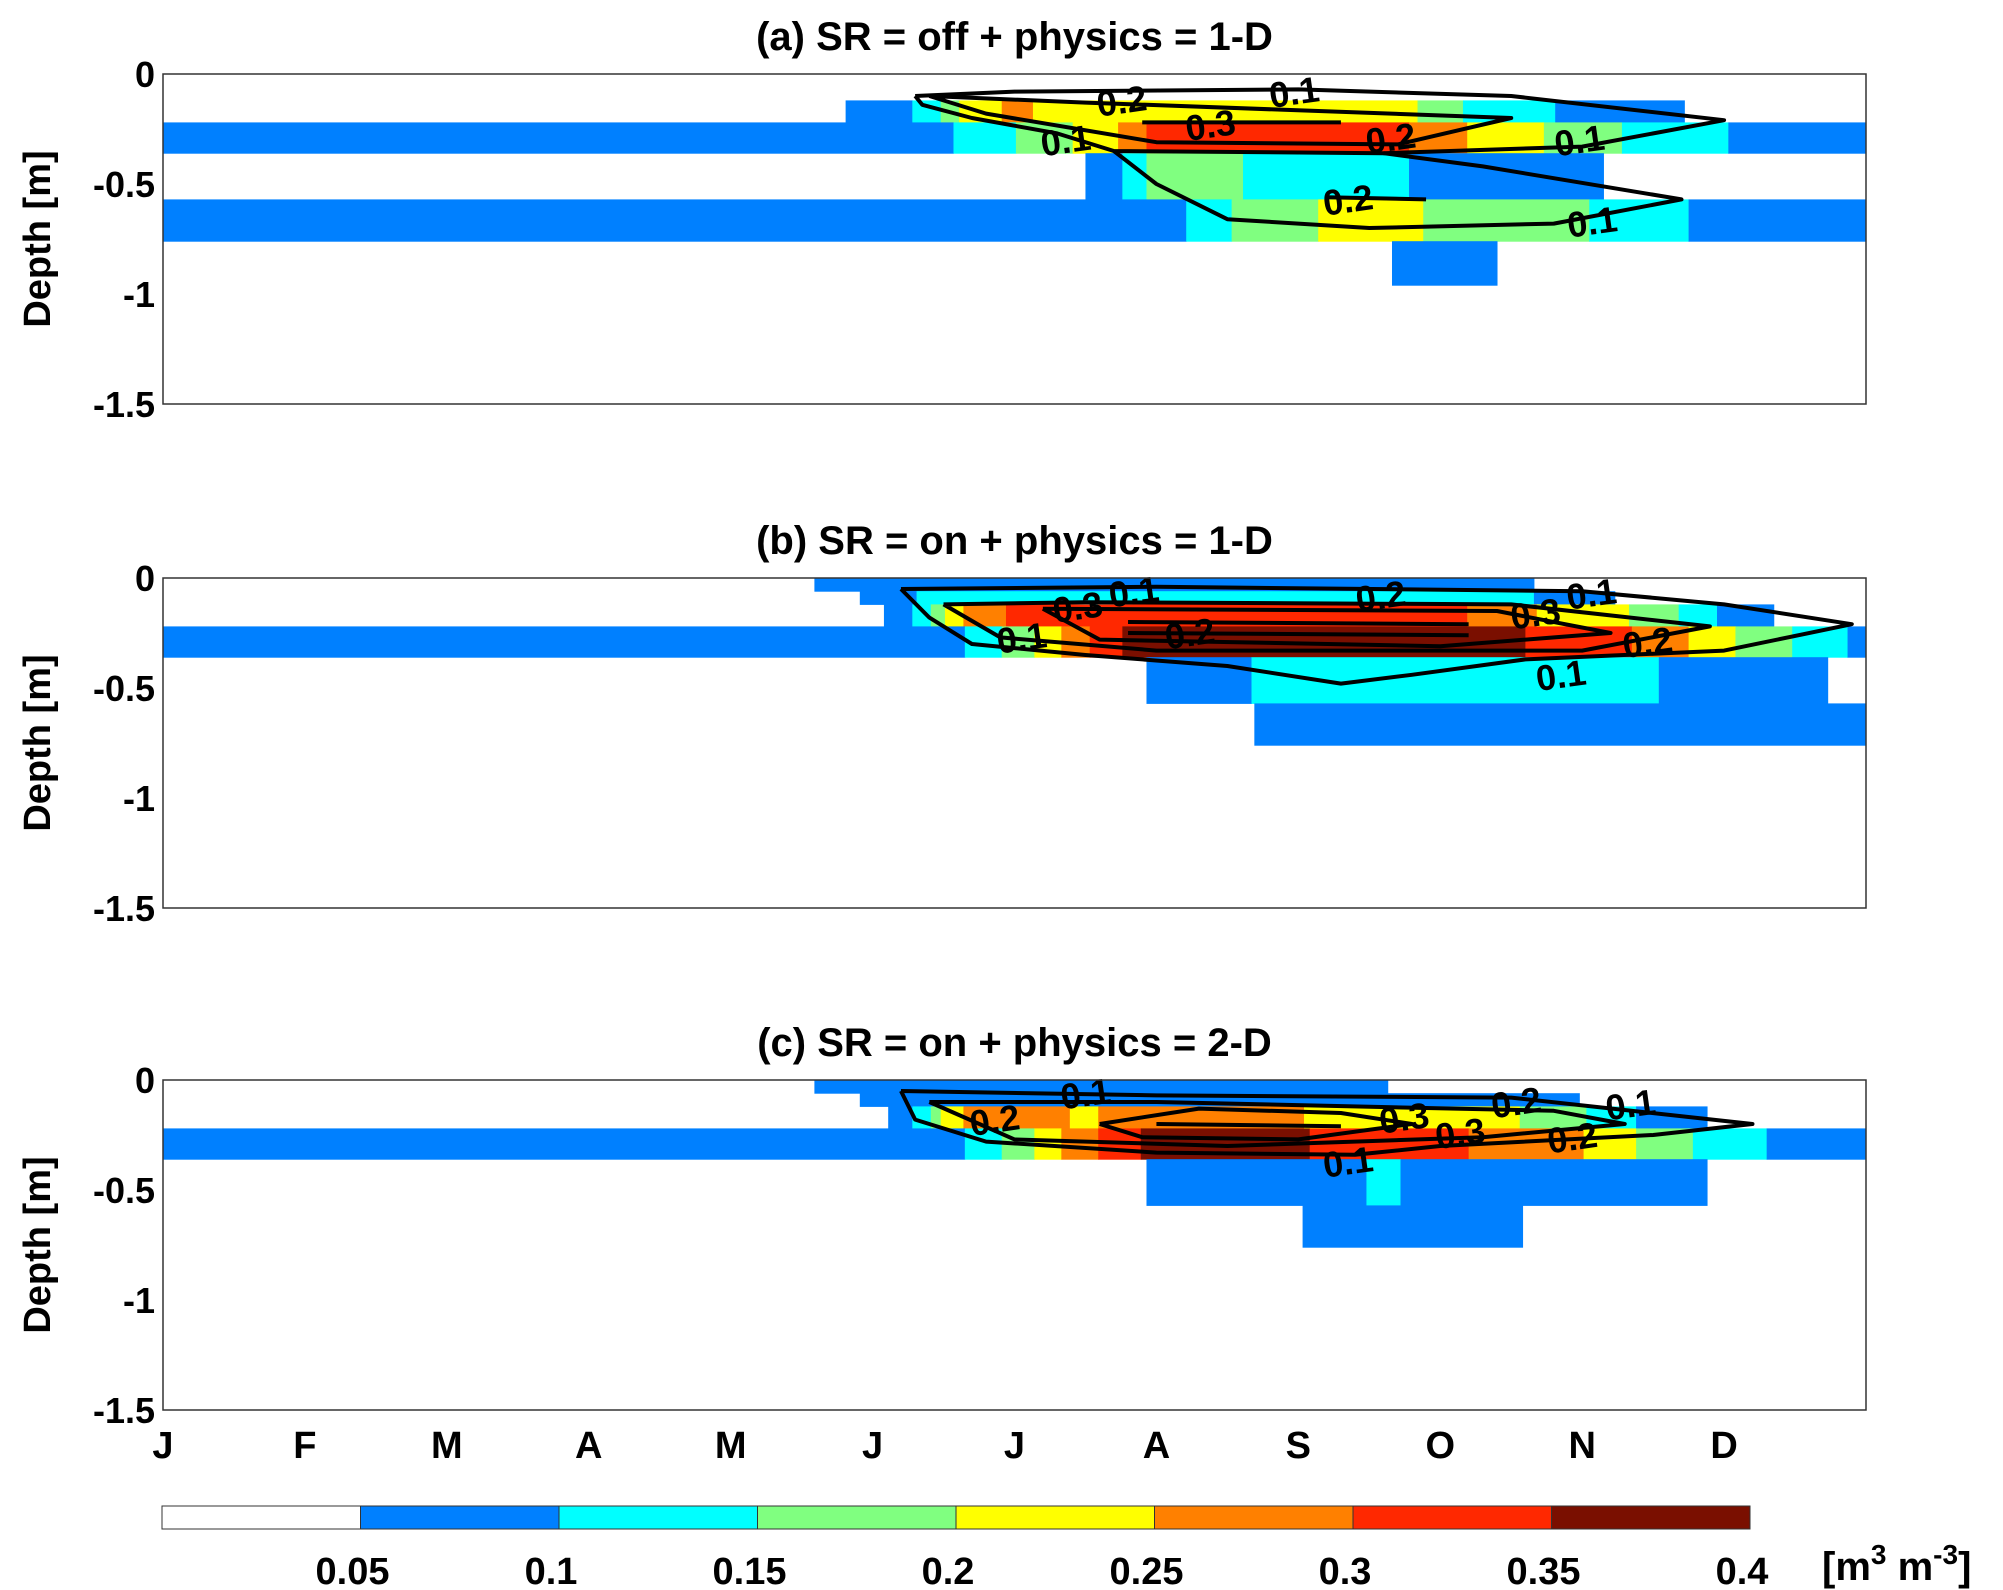 The image size is (2003, 1590). What do you see at coordinates (1879, 1554) in the screenshot?
I see `unit-part: 3` at bounding box center [1879, 1554].